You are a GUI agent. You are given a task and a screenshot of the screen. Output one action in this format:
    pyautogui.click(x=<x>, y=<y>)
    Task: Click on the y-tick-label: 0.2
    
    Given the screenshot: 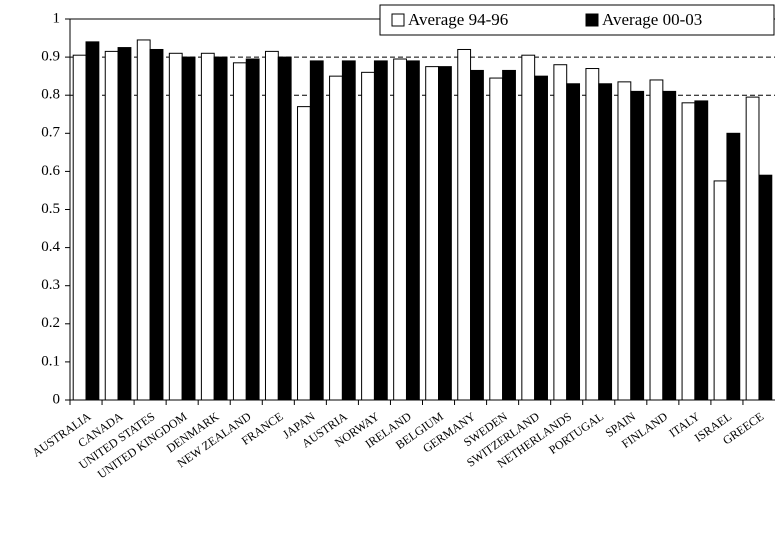 What is the action you would take?
    pyautogui.click(x=50, y=323)
    